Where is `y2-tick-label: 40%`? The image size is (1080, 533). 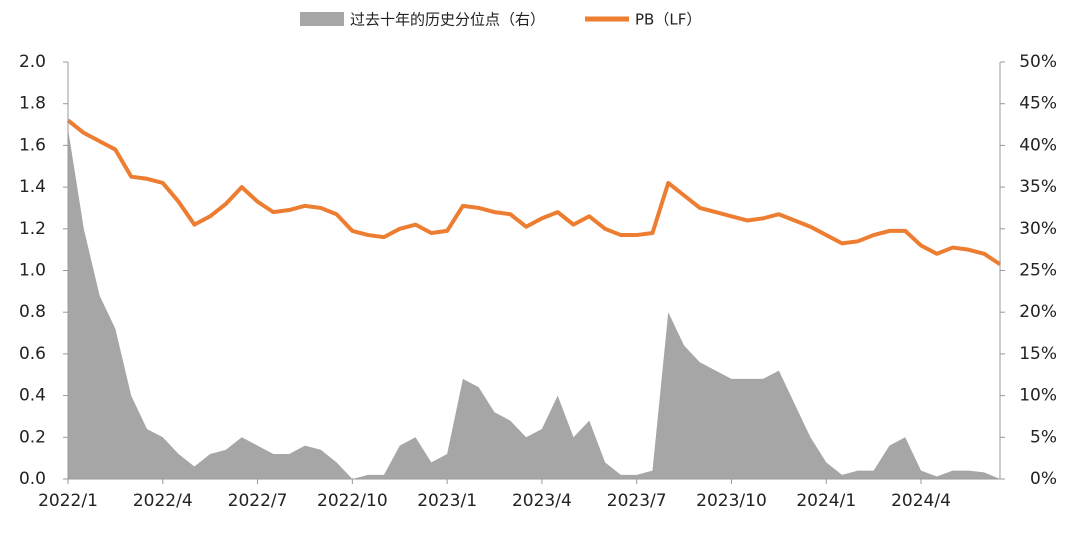 y2-tick-label: 40% is located at coordinates (1038, 145).